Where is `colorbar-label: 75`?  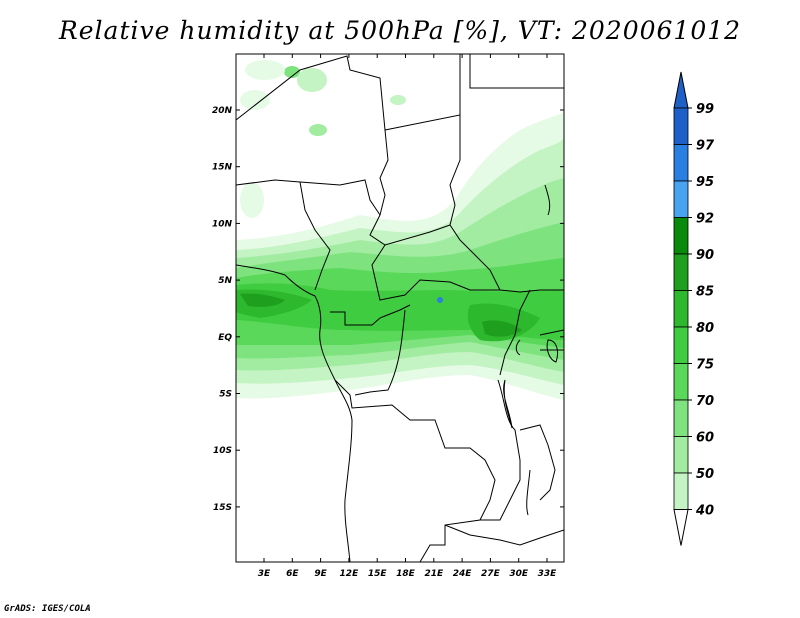 colorbar-label: 75 is located at coordinates (705, 365).